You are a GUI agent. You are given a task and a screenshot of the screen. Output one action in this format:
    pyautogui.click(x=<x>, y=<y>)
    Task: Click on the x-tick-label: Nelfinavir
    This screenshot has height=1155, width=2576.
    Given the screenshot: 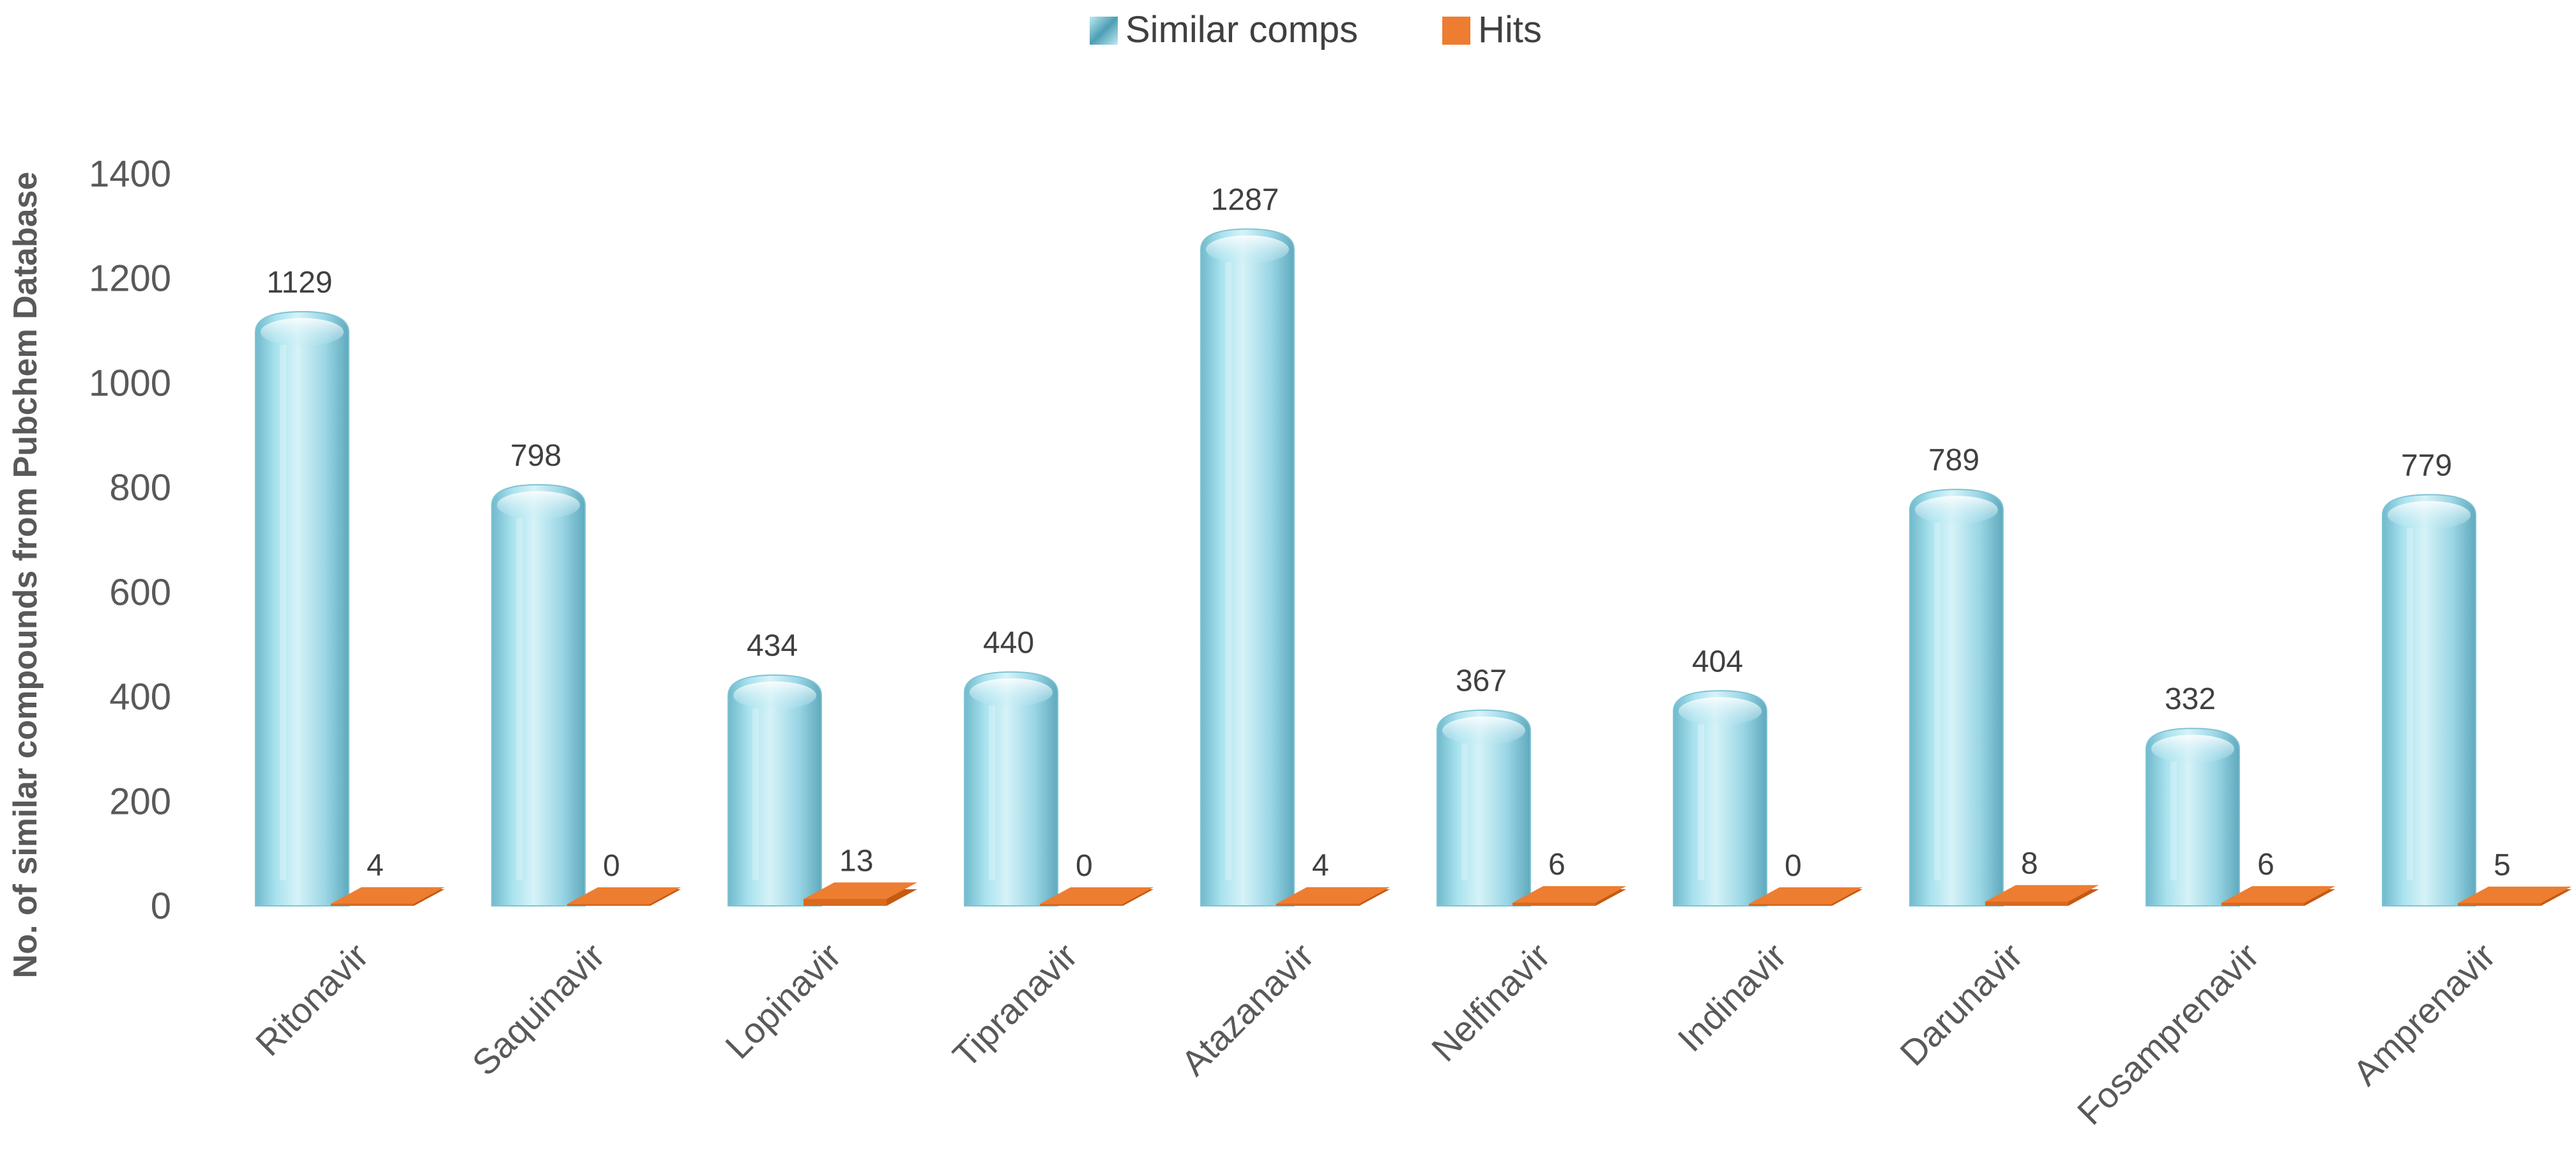 What is the action you would take?
    pyautogui.click(x=1491, y=1002)
    